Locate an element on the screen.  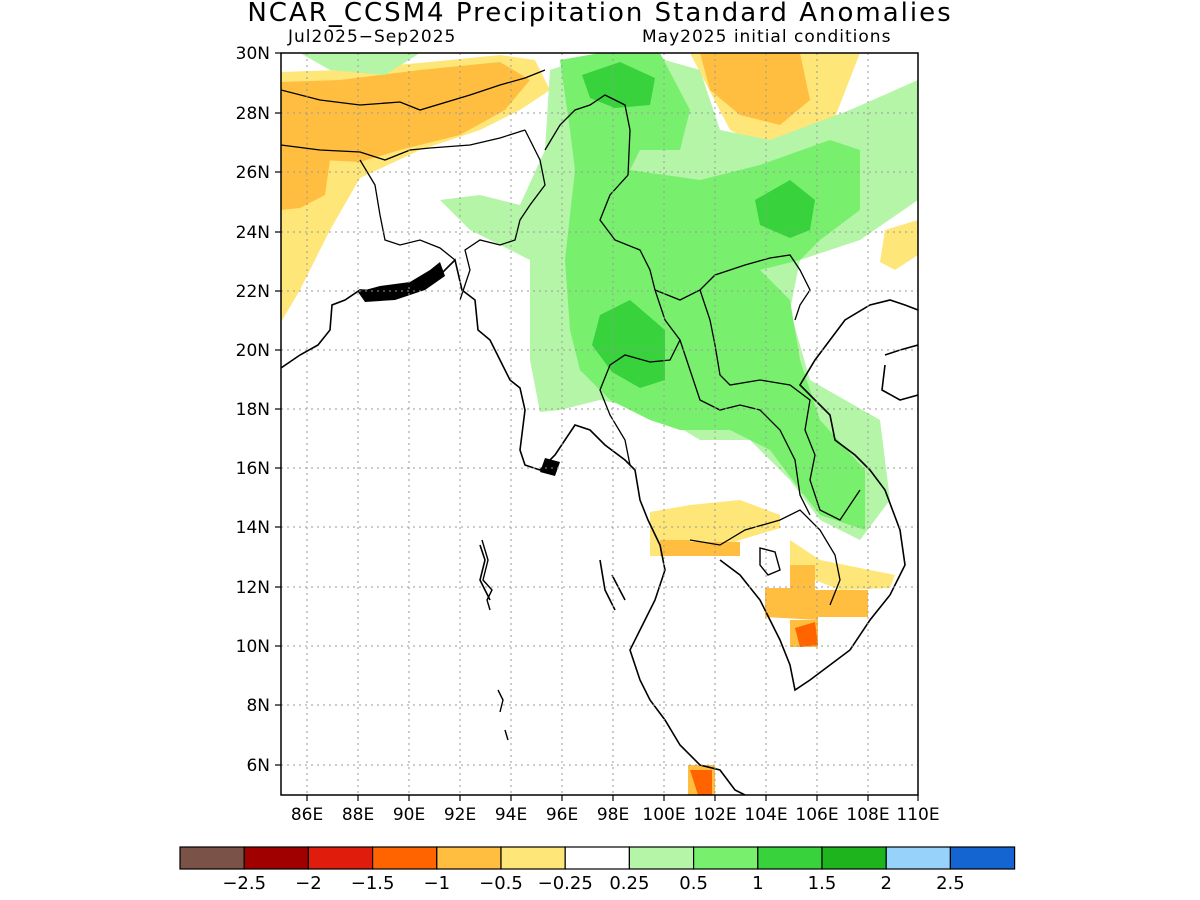
dry-patch-east is located at coordinates (899, 245).